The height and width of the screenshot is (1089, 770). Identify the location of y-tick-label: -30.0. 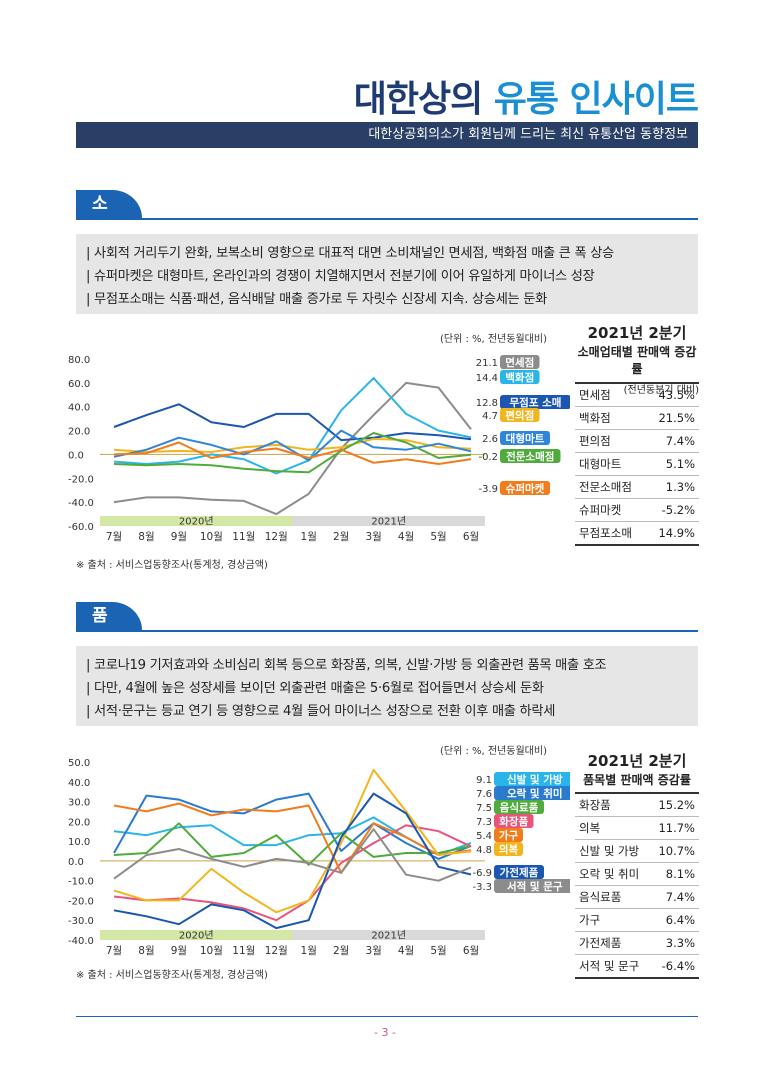
(81, 921).